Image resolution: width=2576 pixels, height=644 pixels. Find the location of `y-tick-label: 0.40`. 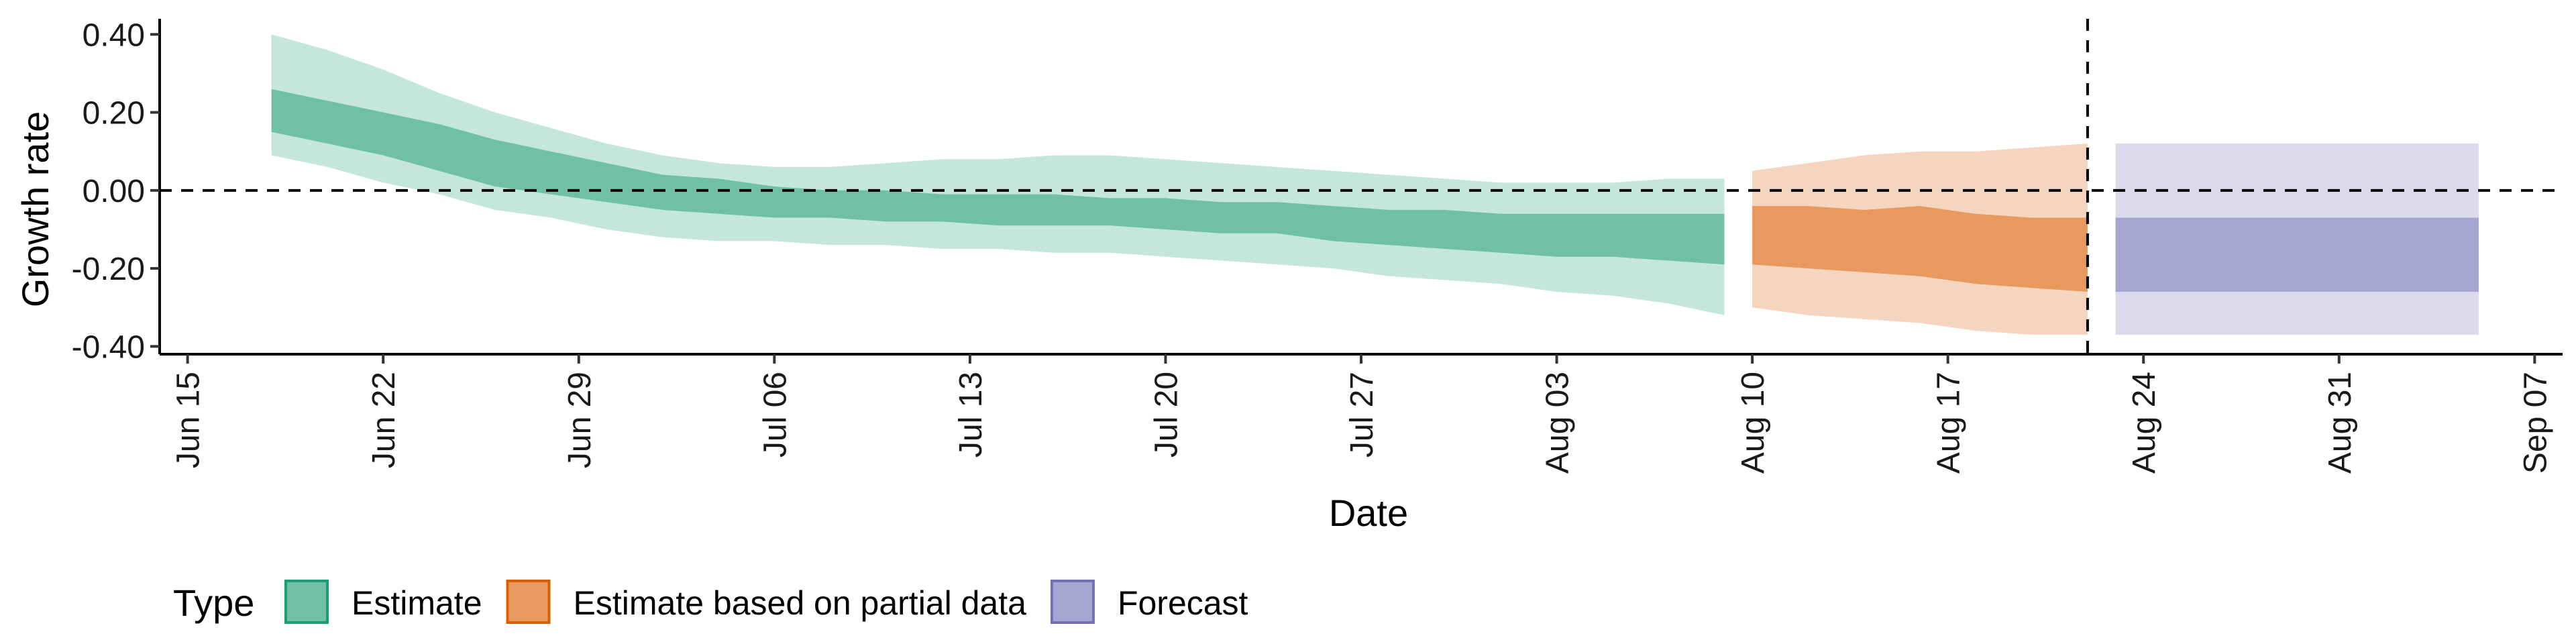

y-tick-label: 0.40 is located at coordinates (114, 35).